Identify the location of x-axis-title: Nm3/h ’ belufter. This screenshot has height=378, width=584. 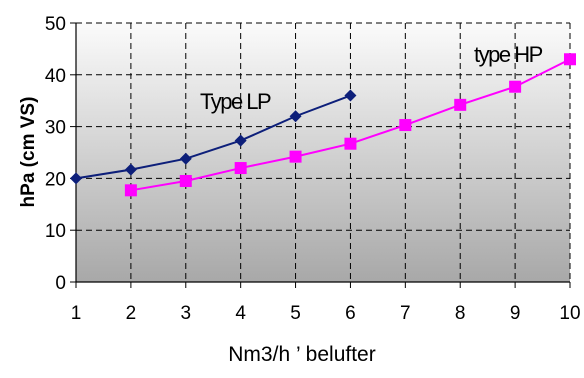
(301, 354).